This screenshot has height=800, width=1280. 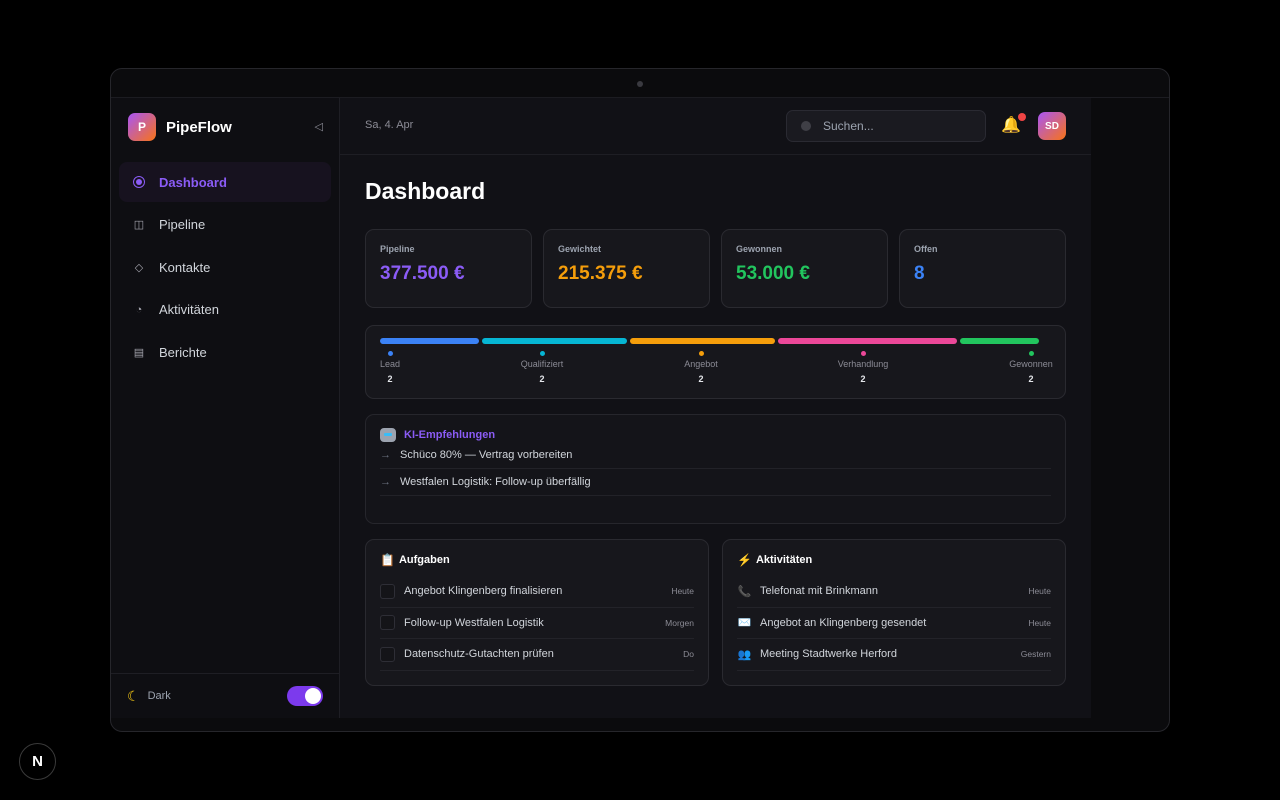 I want to click on kpi-card-gewonnen: Gewonnen 53.000 €, so click(x=804, y=268).